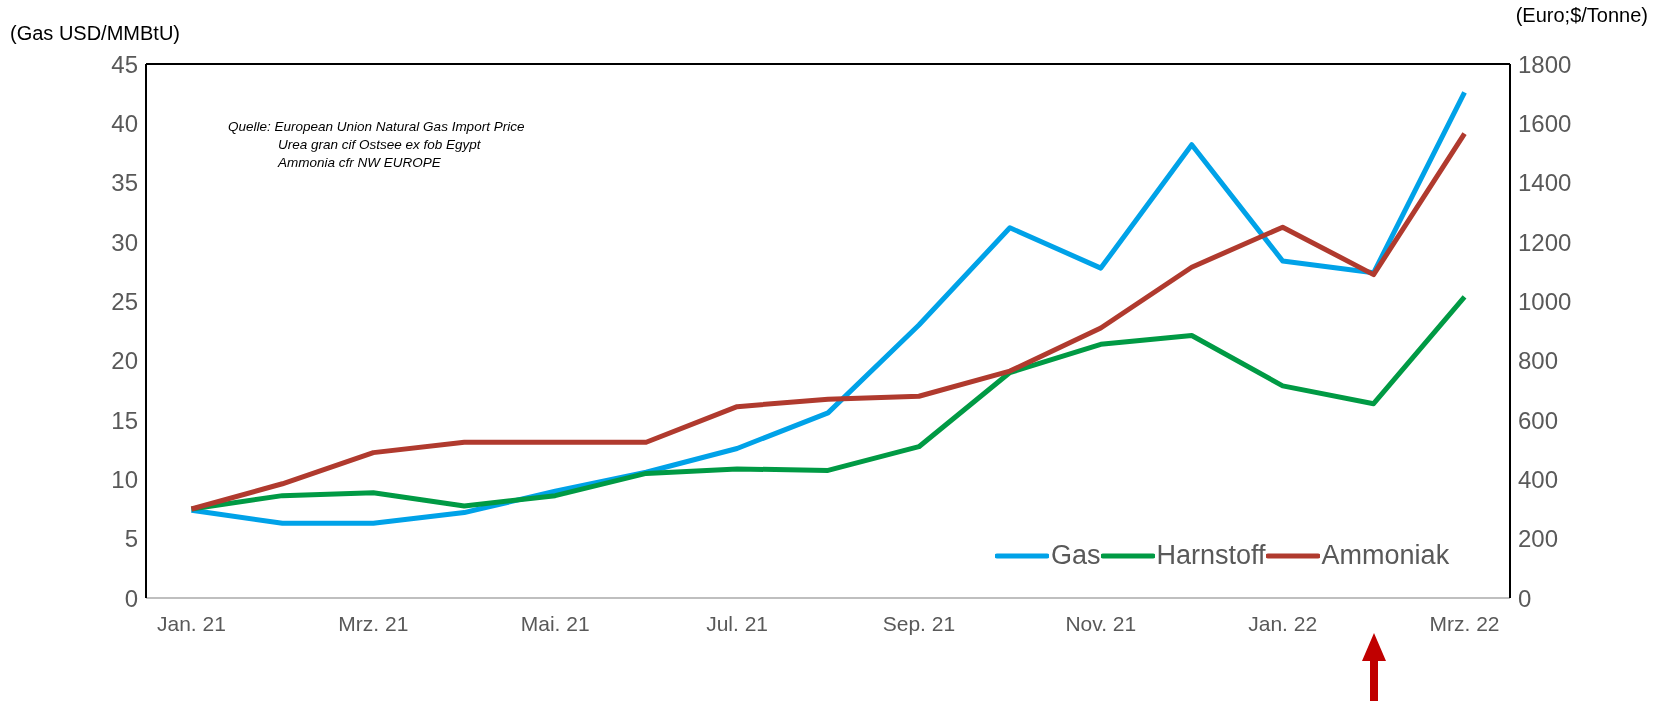  What do you see at coordinates (1538, 361) in the screenshot?
I see `y2-tick-label: 800` at bounding box center [1538, 361].